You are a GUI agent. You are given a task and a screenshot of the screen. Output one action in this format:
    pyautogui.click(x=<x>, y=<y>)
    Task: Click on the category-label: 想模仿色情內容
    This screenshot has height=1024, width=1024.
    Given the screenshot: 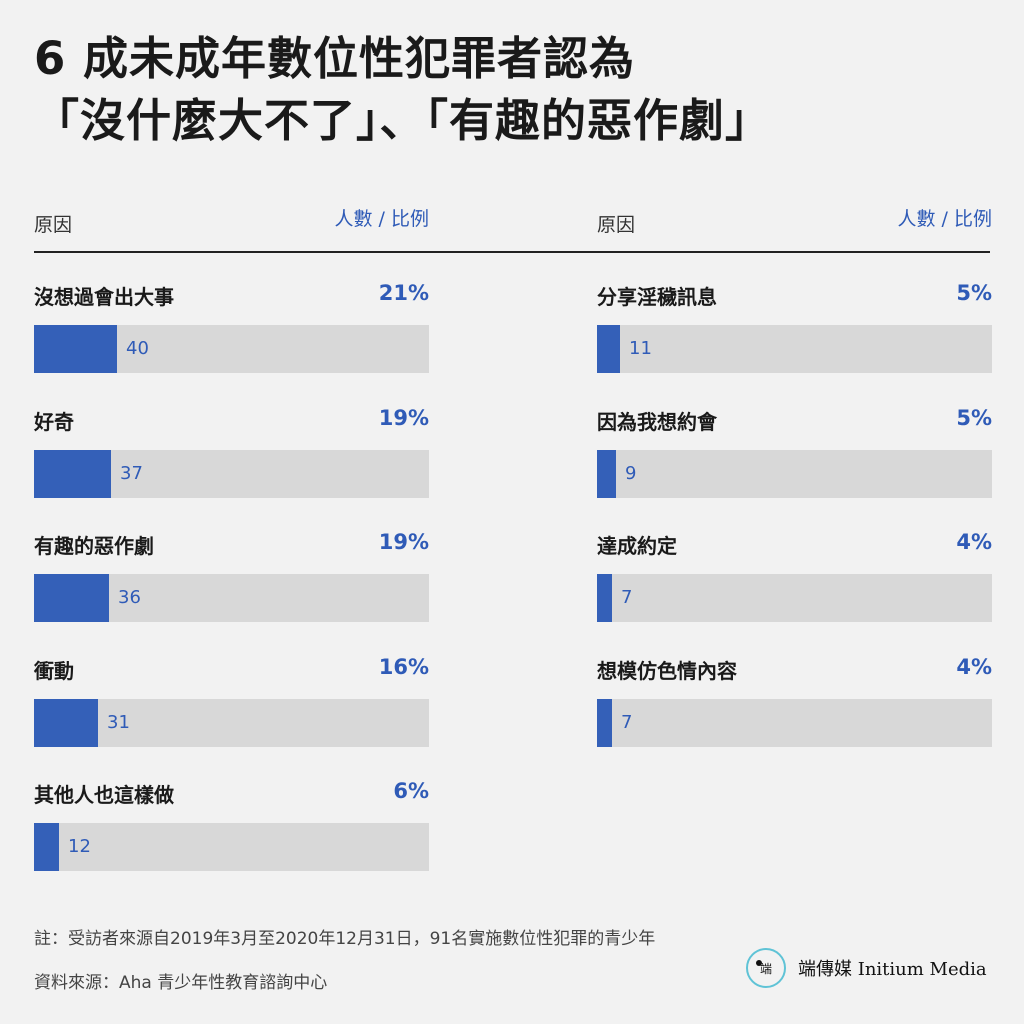 What is the action you would take?
    pyautogui.click(x=667, y=670)
    